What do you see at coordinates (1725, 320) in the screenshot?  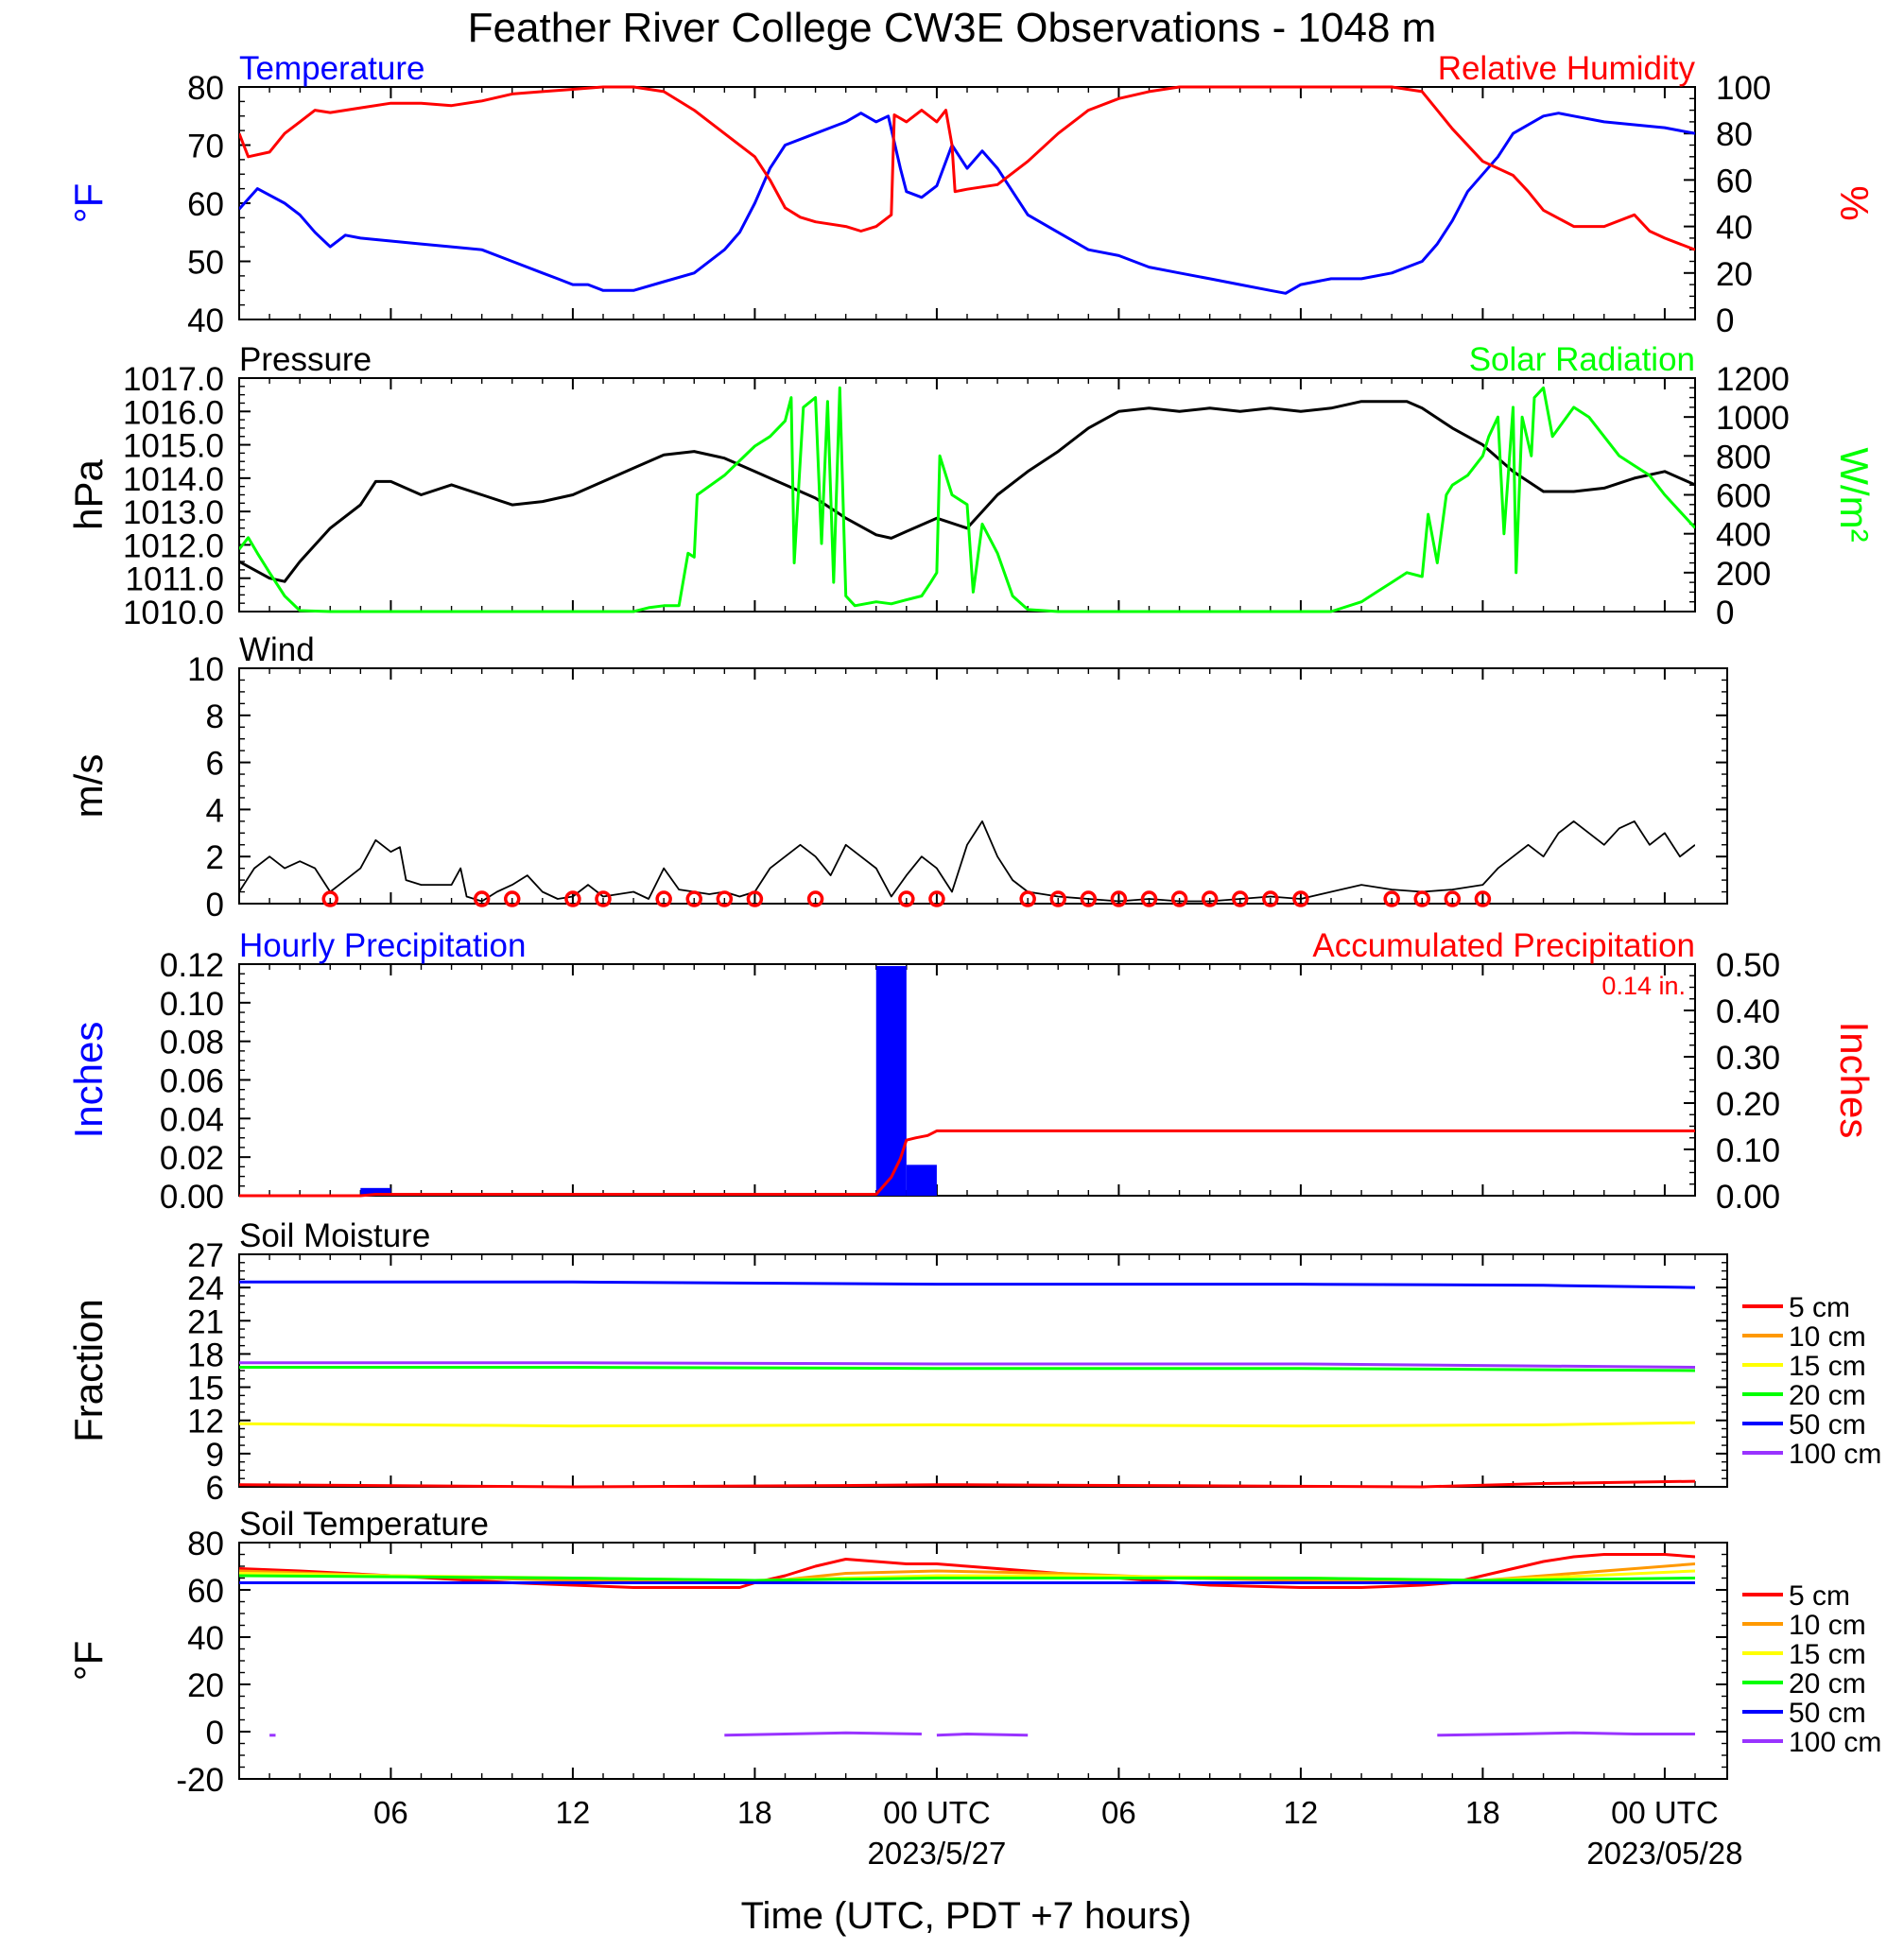 I see `temp_rh-ytick-label-right: 0` at bounding box center [1725, 320].